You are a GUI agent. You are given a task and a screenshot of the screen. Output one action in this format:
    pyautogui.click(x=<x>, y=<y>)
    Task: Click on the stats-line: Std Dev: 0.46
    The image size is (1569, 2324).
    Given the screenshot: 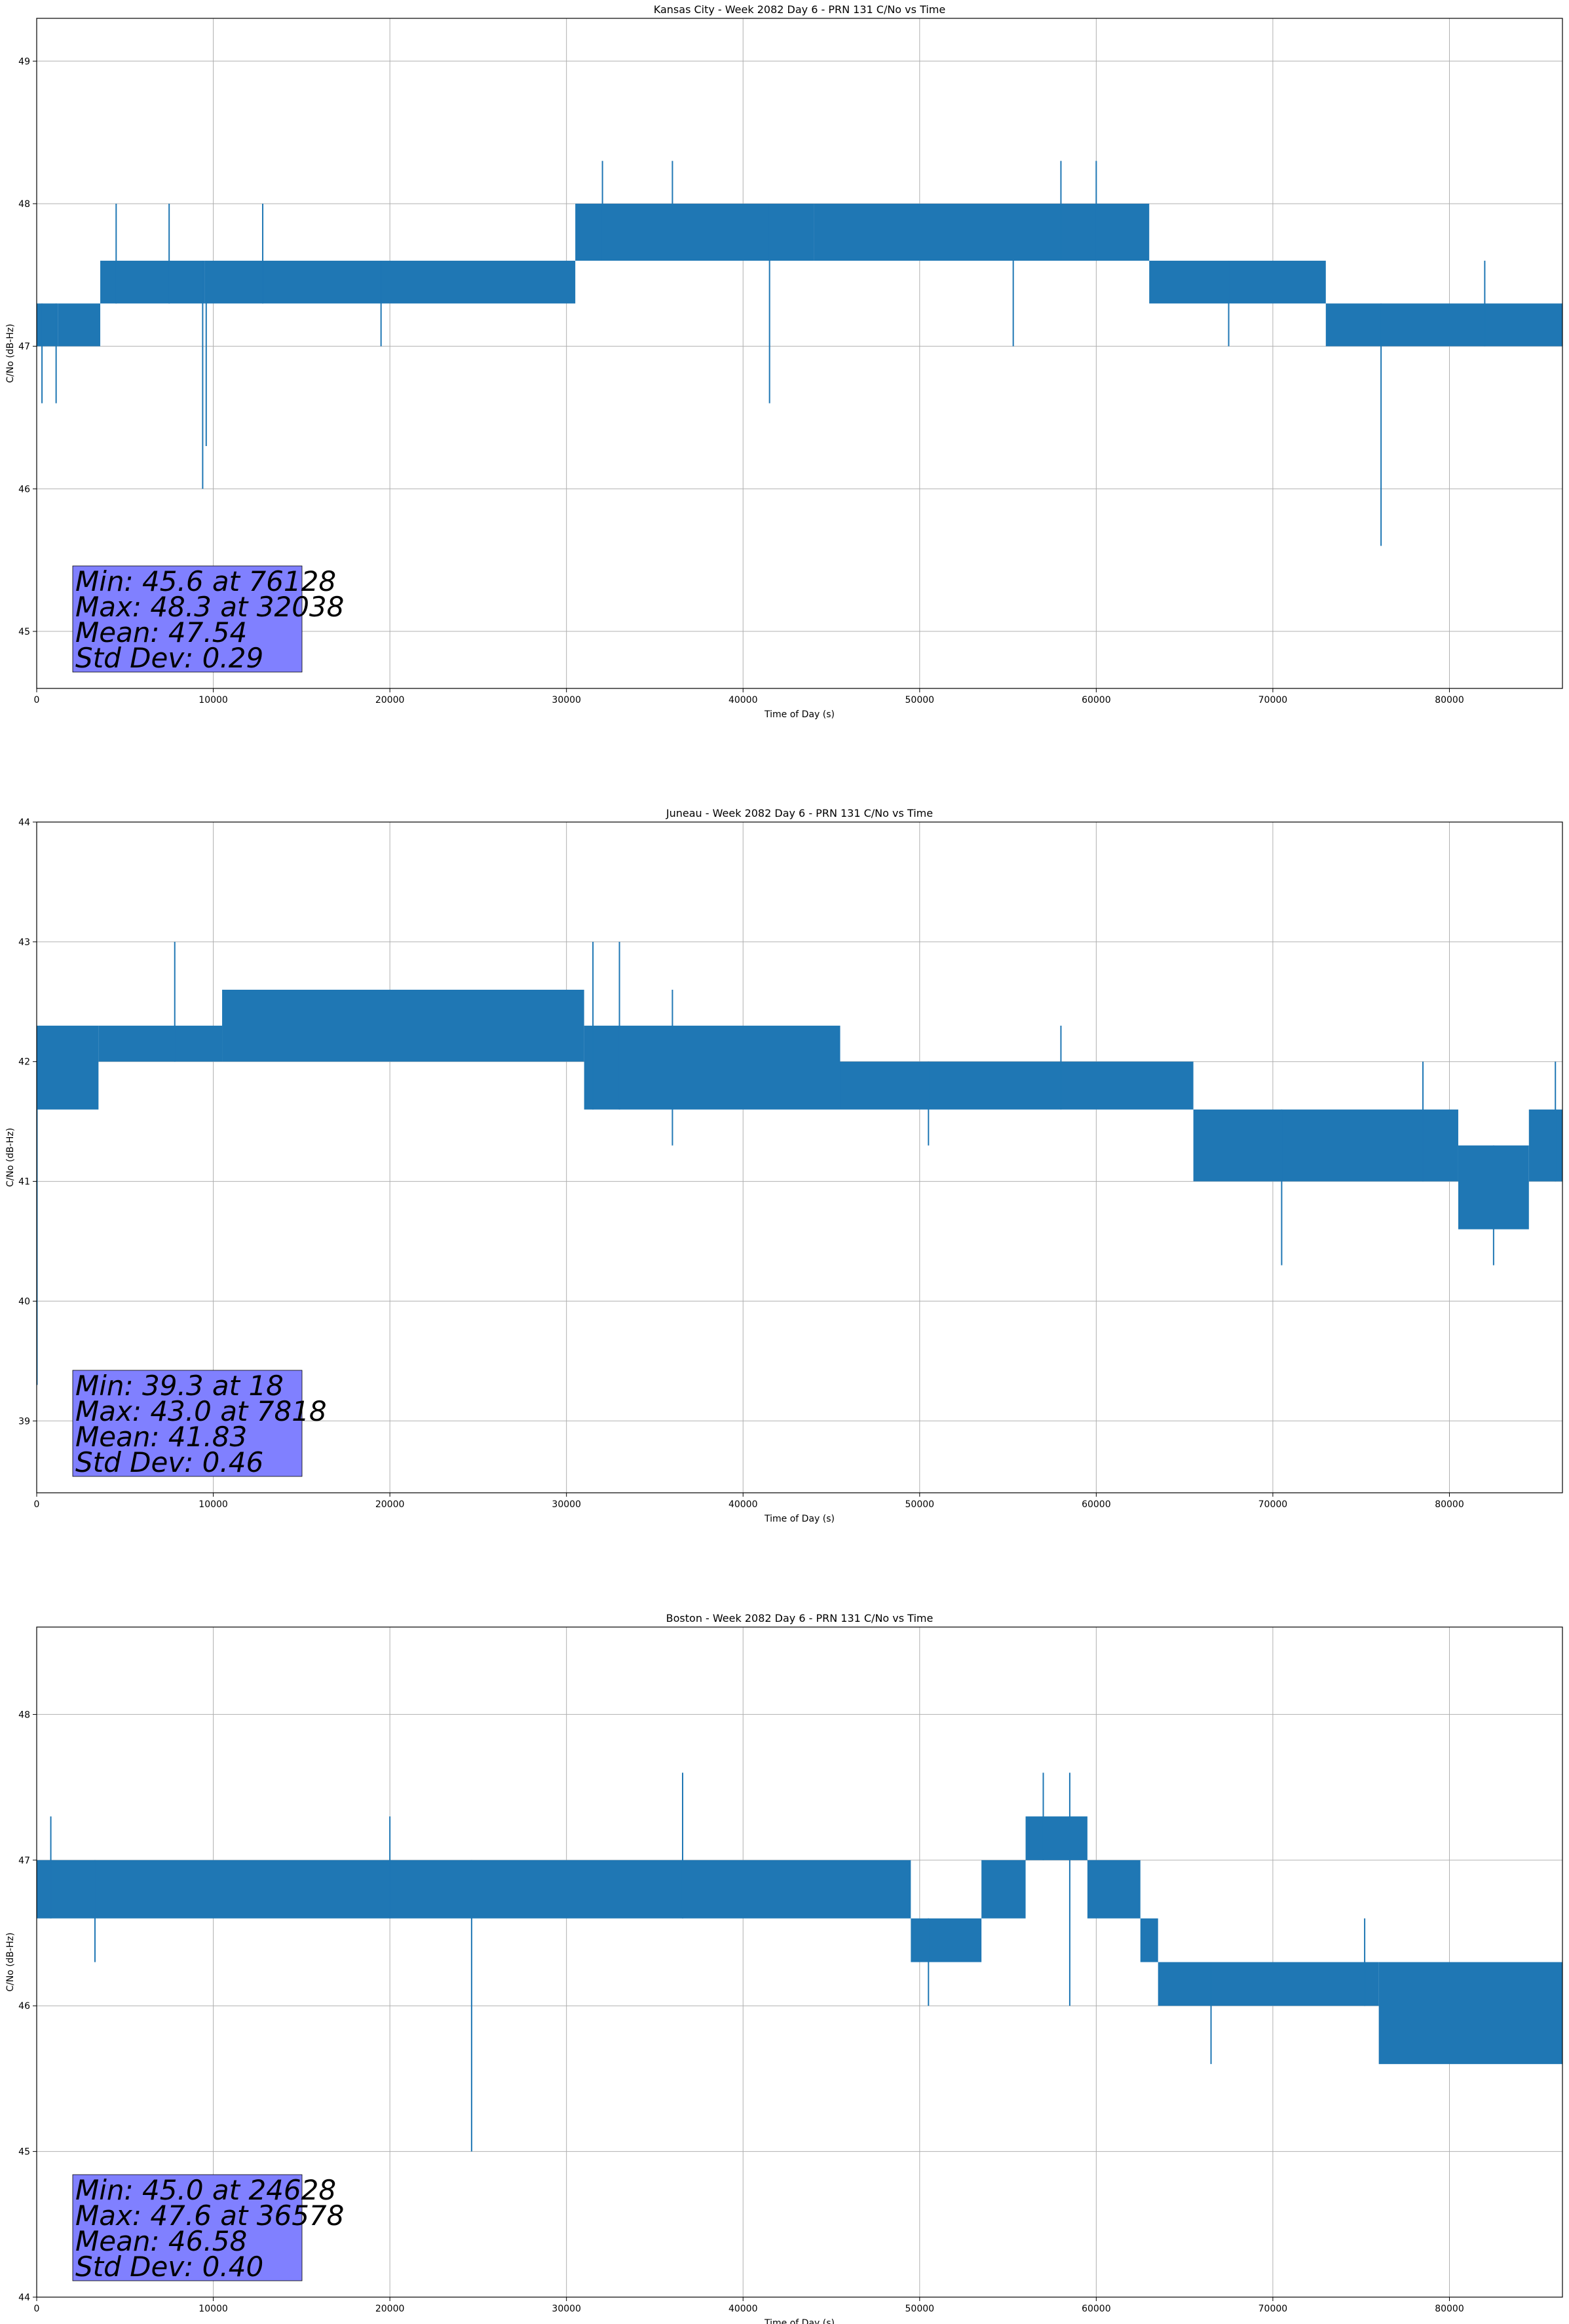 What is the action you would take?
    pyautogui.click(x=169, y=1462)
    